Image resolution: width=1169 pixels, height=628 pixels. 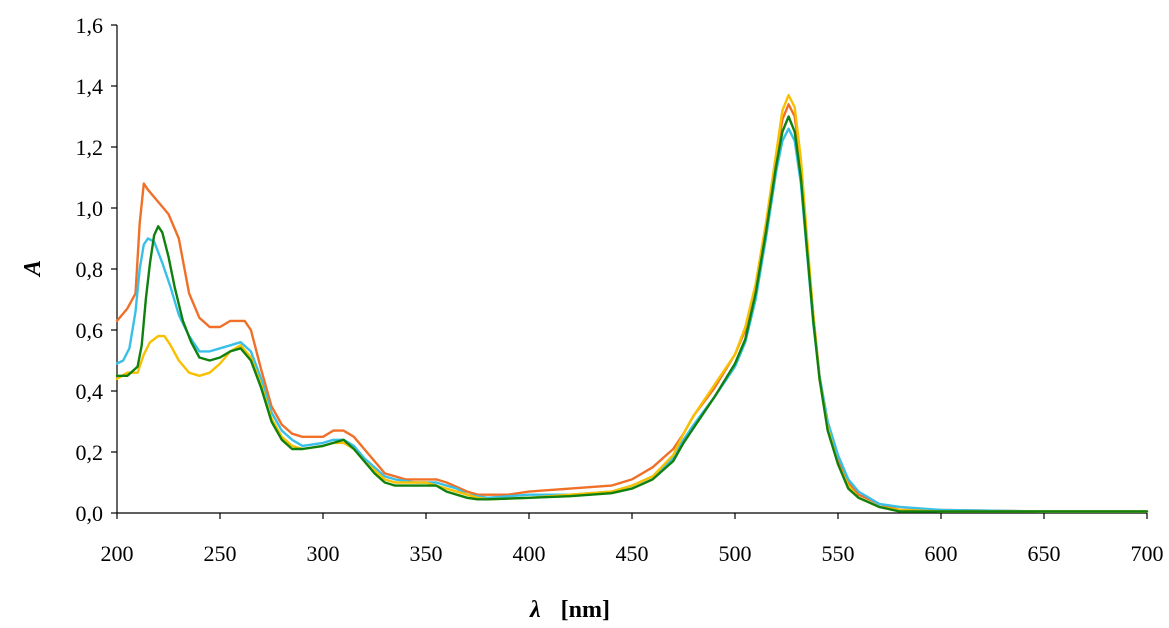 What do you see at coordinates (529, 553) in the screenshot?
I see `x-tick-label: 400` at bounding box center [529, 553].